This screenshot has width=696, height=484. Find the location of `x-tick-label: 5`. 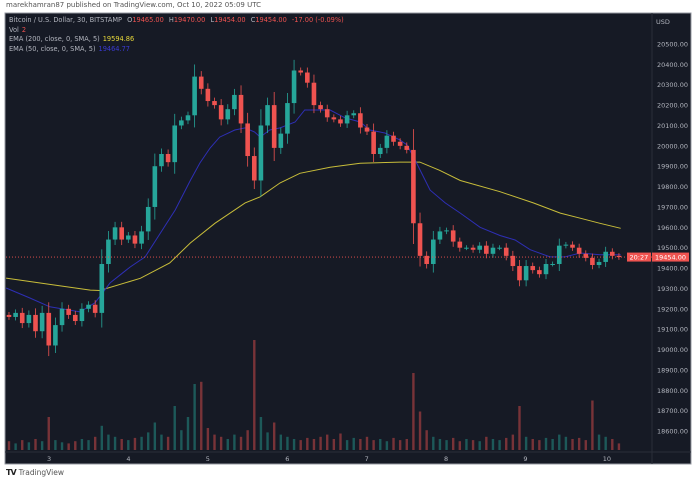

x-tick-label: 5 is located at coordinates (208, 459).